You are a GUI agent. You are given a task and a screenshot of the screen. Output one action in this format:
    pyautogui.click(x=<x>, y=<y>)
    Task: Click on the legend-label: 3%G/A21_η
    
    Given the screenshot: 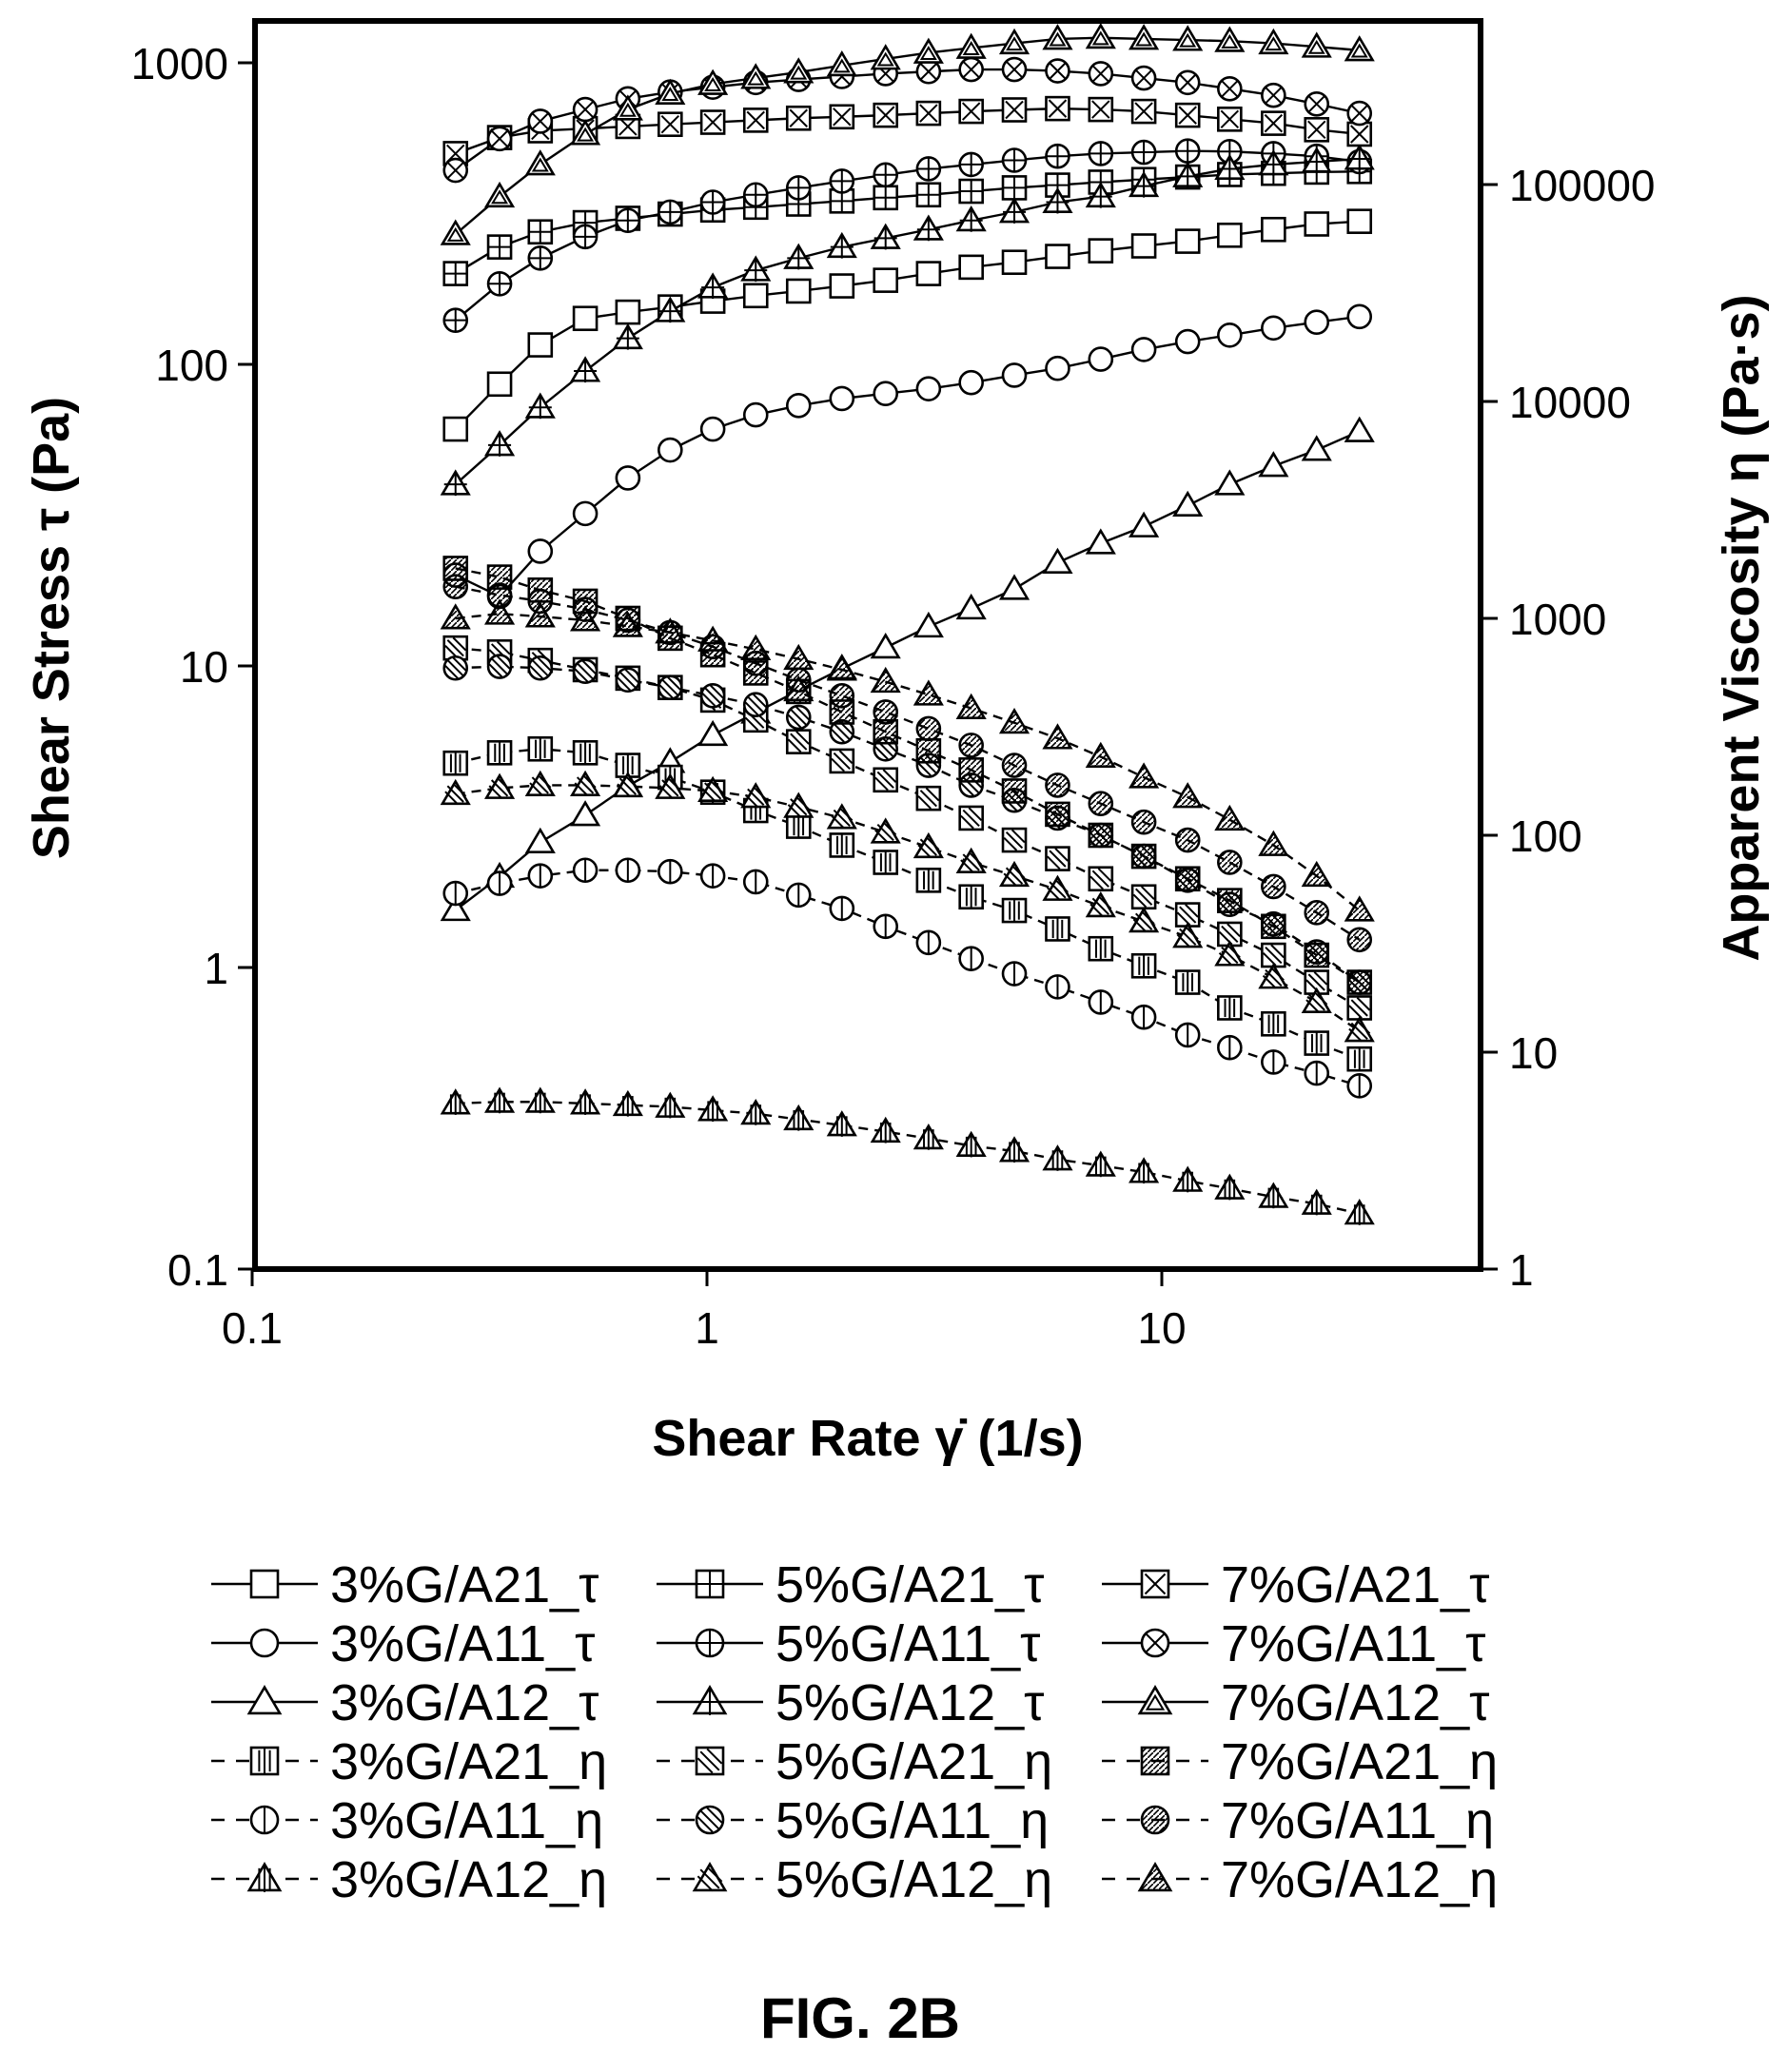 What is the action you would take?
    pyautogui.click(x=469, y=1762)
    